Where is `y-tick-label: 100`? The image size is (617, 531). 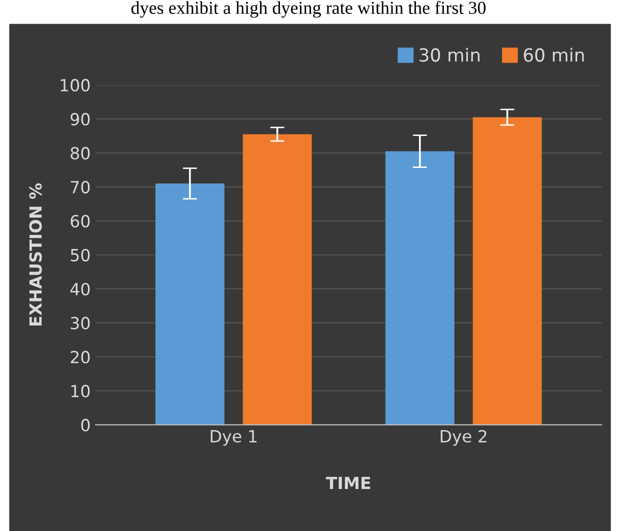 y-tick-label: 100 is located at coordinates (75, 85).